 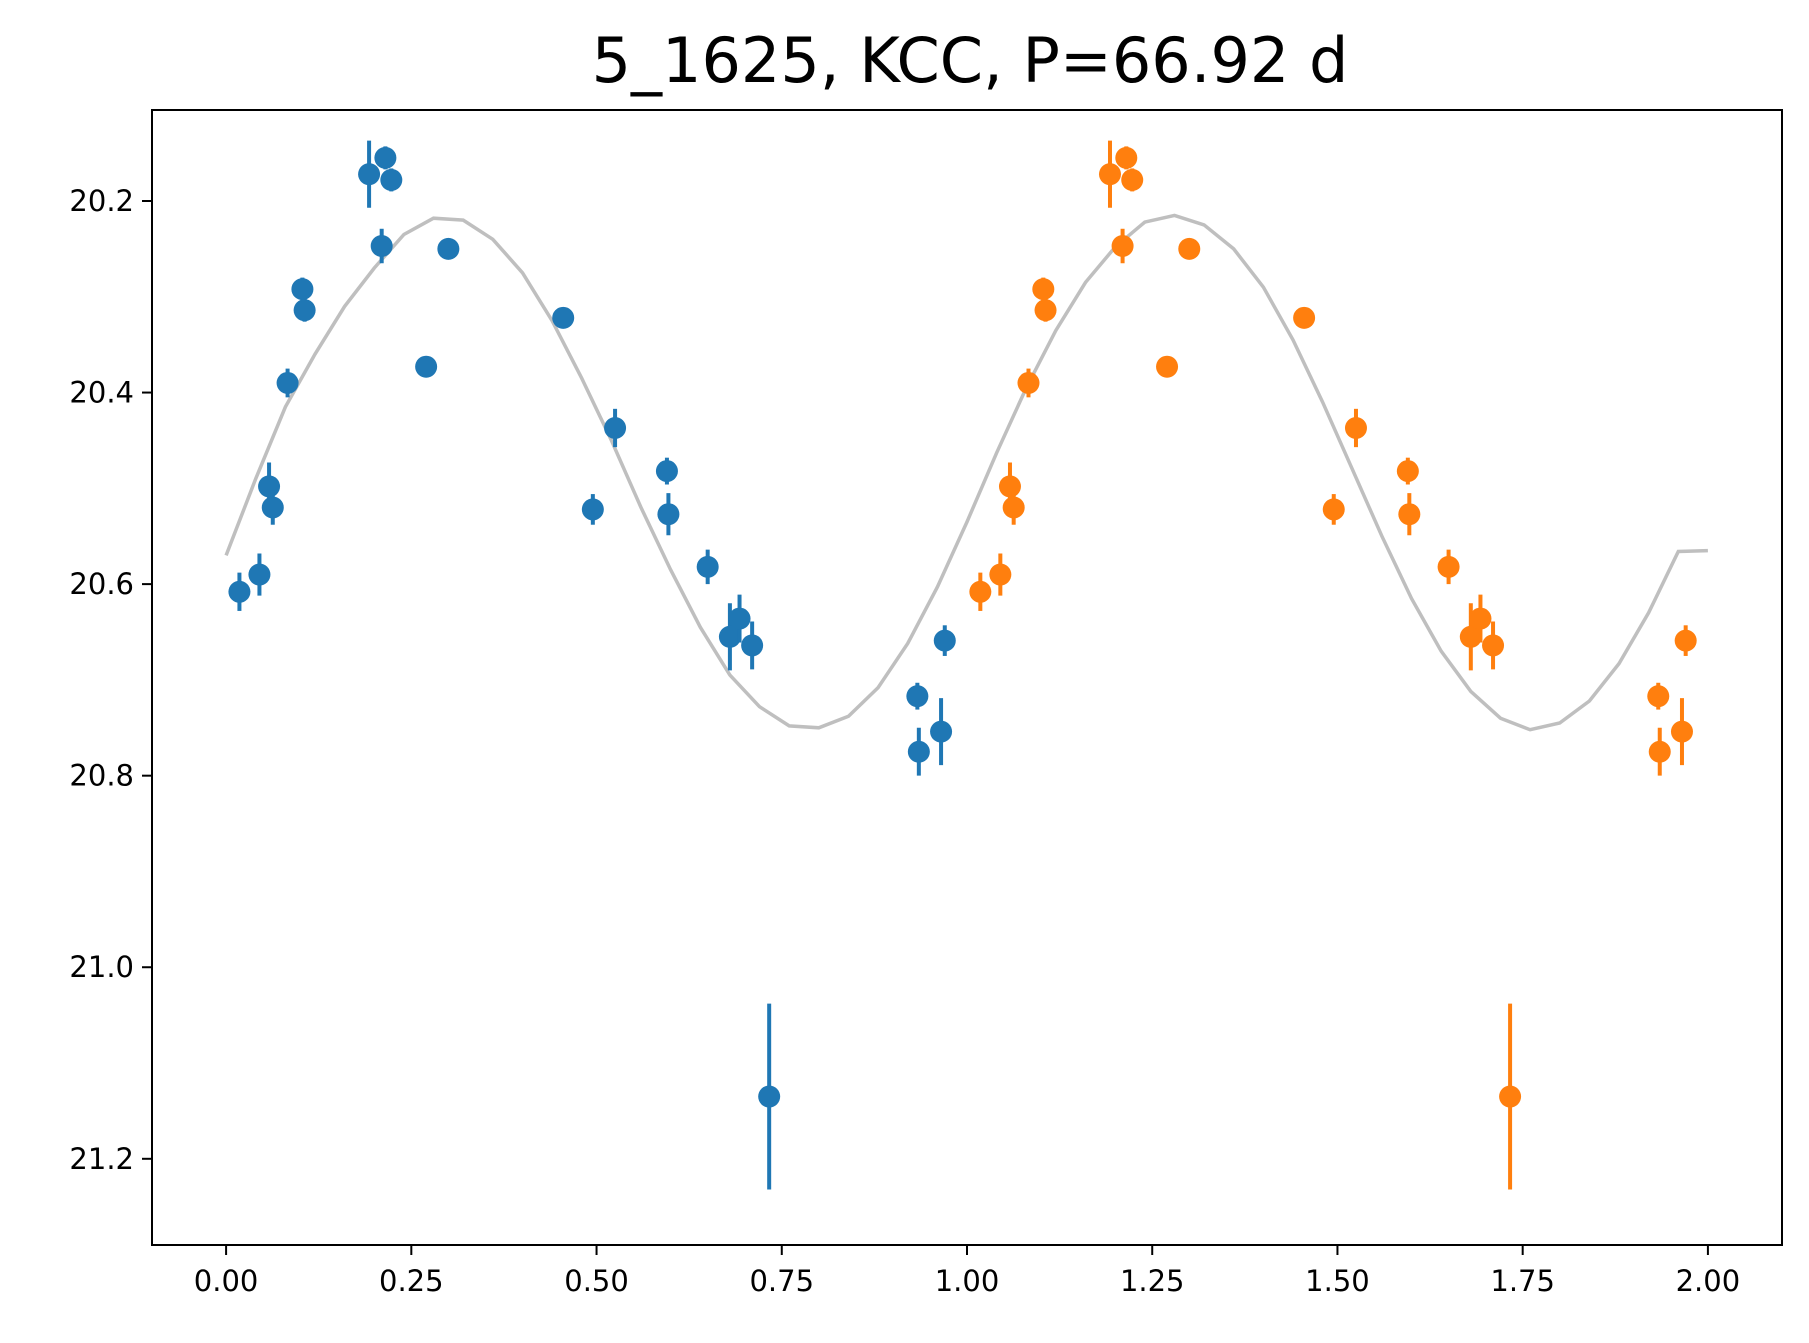 What do you see at coordinates (1152, 1281) in the screenshot?
I see `x-tick-label: 1.25` at bounding box center [1152, 1281].